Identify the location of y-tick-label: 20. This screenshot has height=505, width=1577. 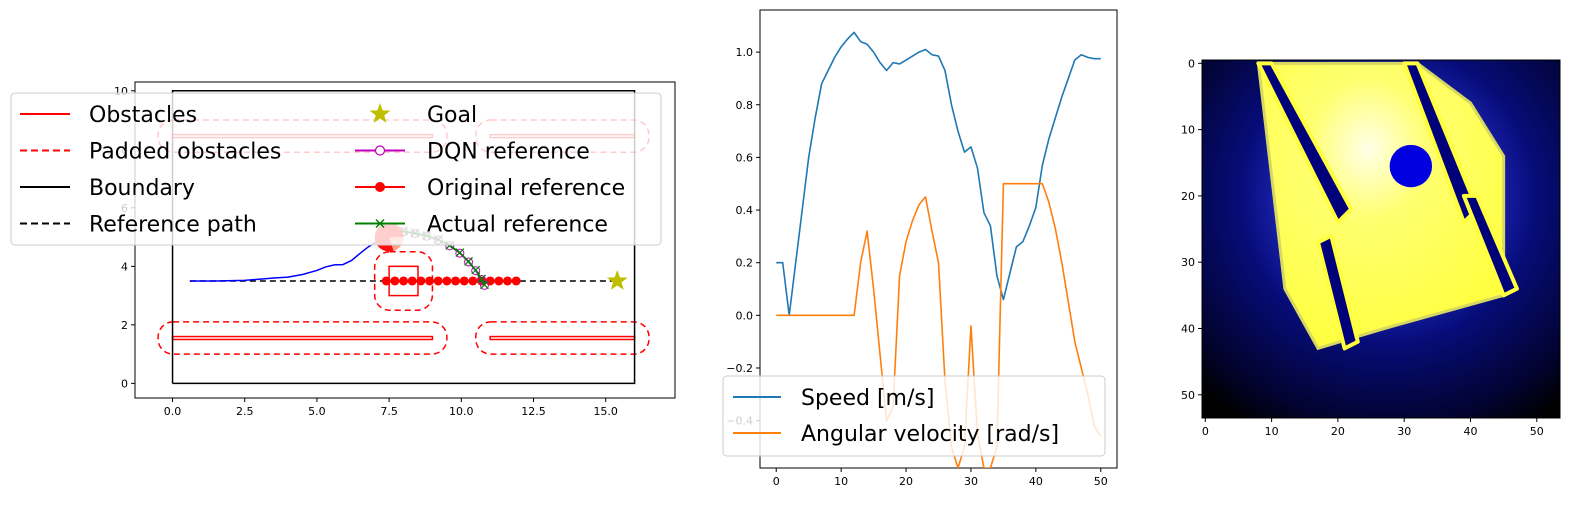
(1188, 196).